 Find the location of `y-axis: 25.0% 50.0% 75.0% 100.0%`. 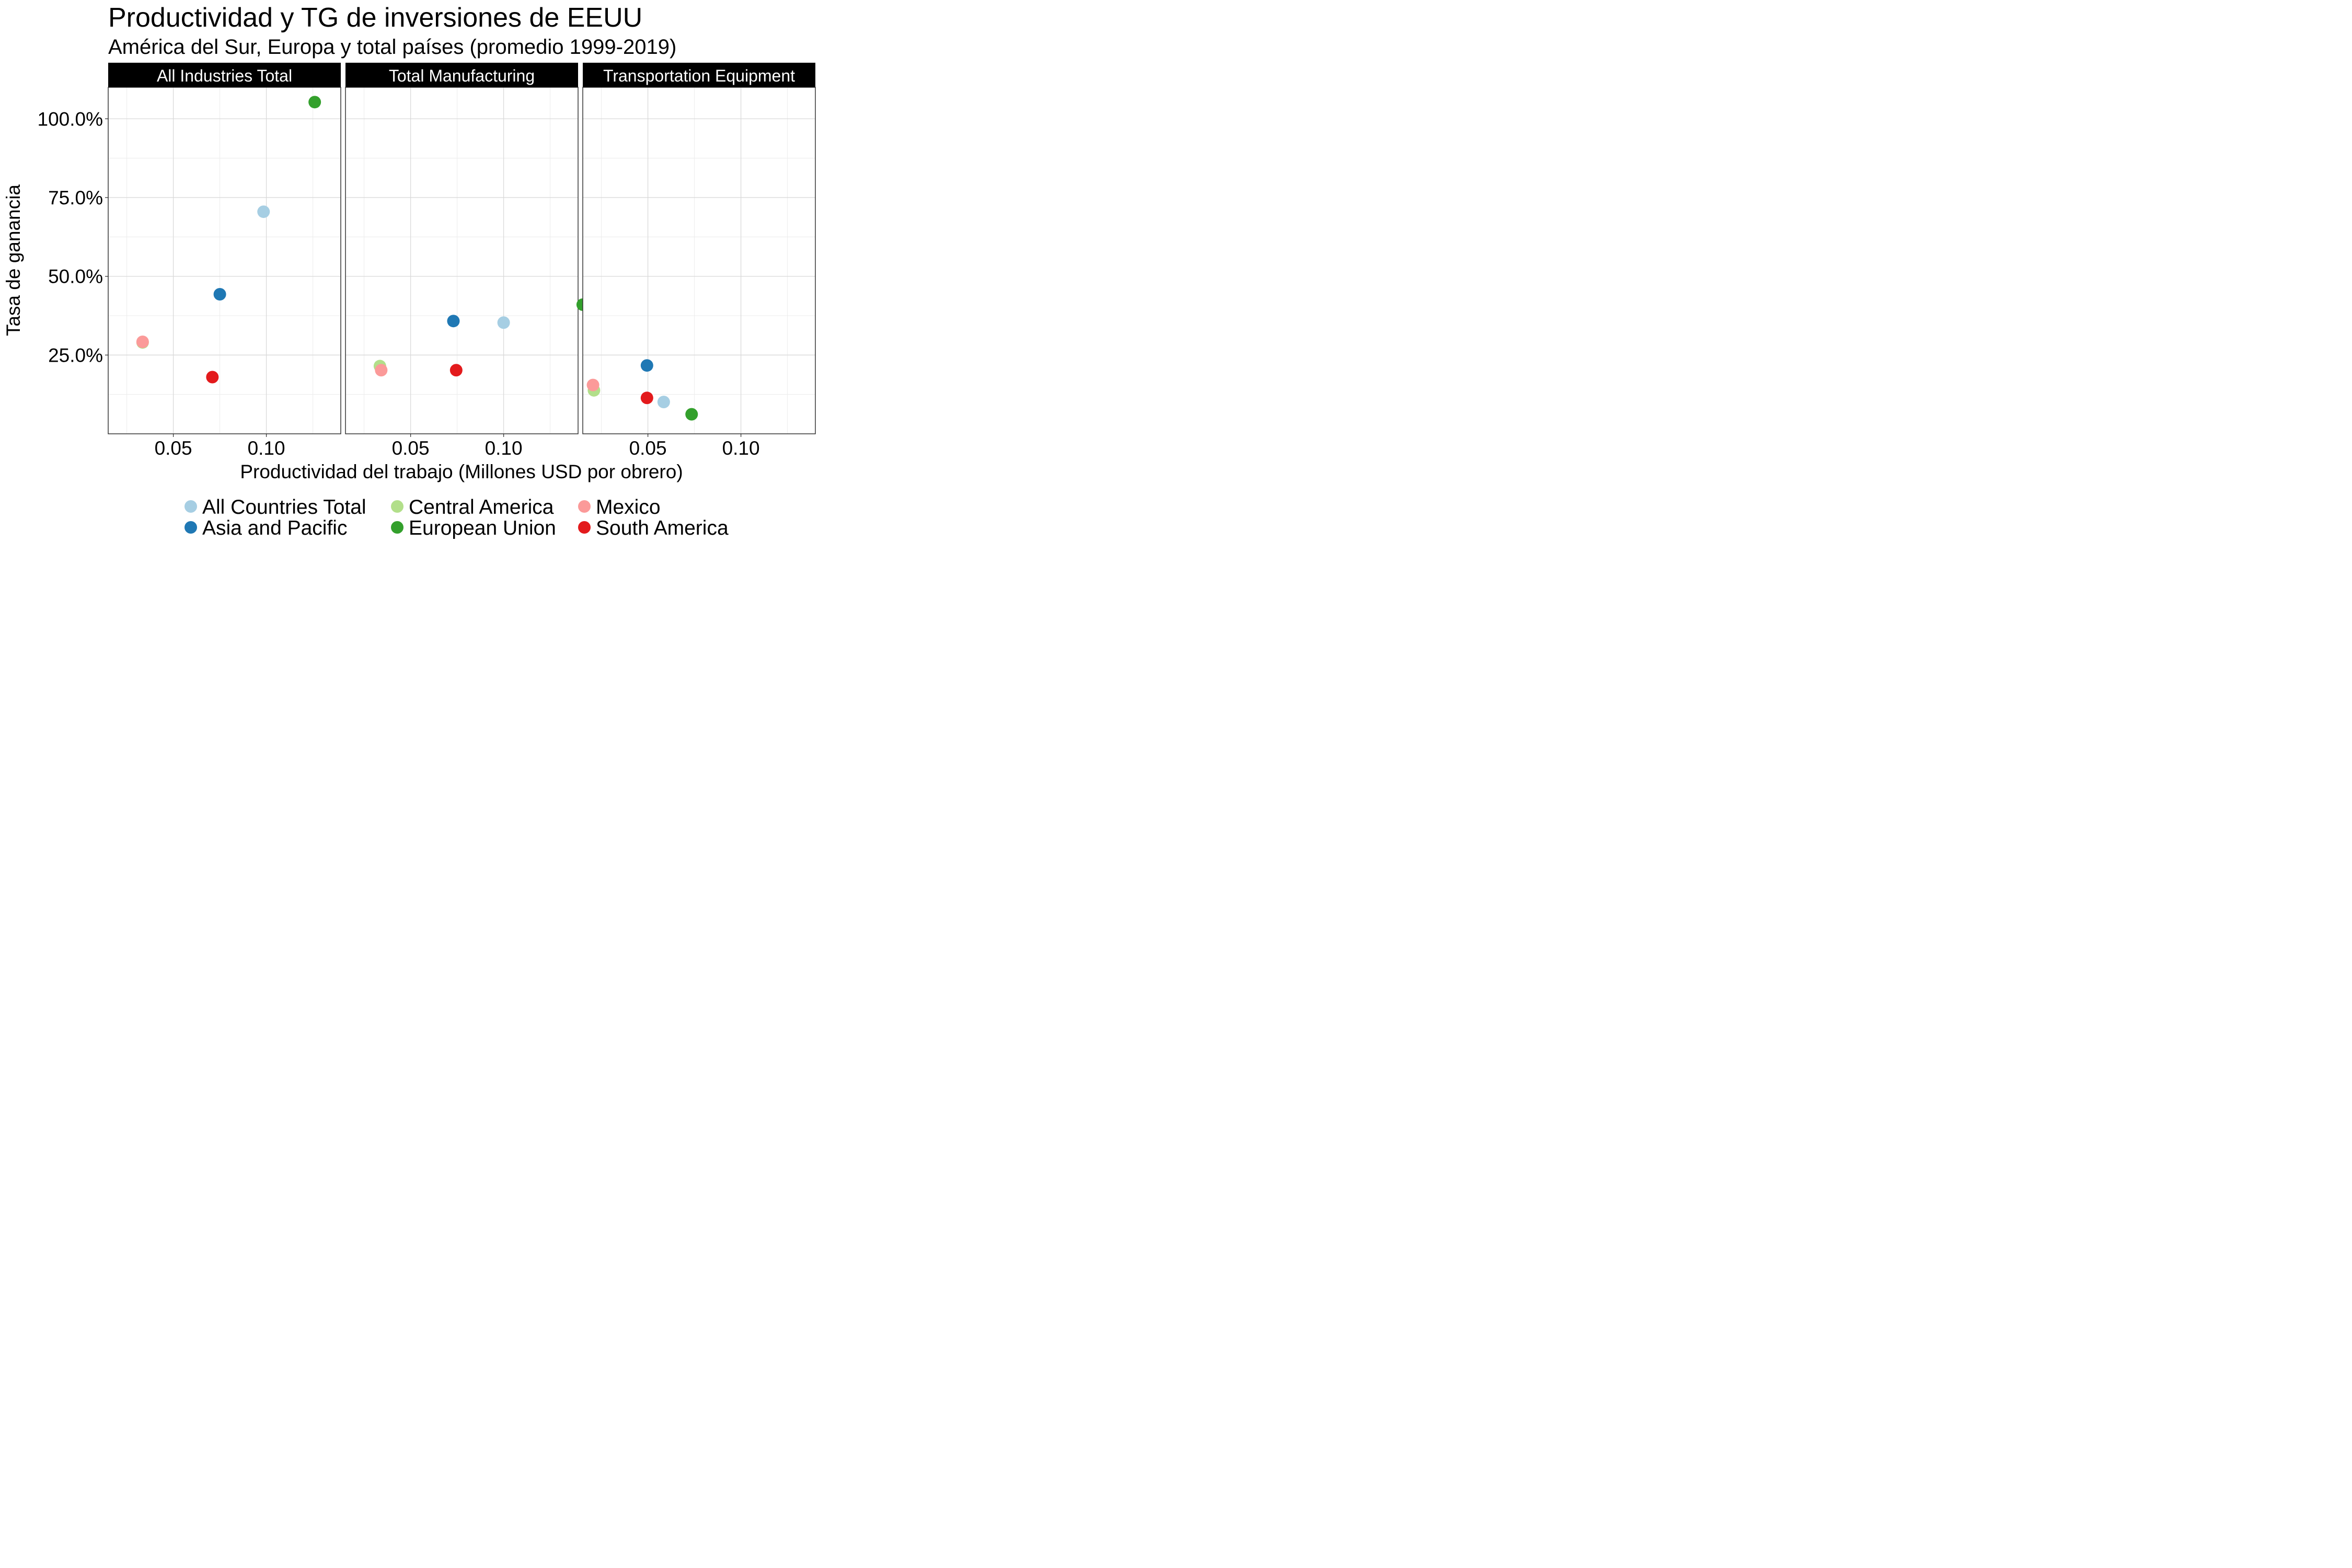

y-axis: 25.0% 50.0% 75.0% 100.0% is located at coordinates (73, 237).